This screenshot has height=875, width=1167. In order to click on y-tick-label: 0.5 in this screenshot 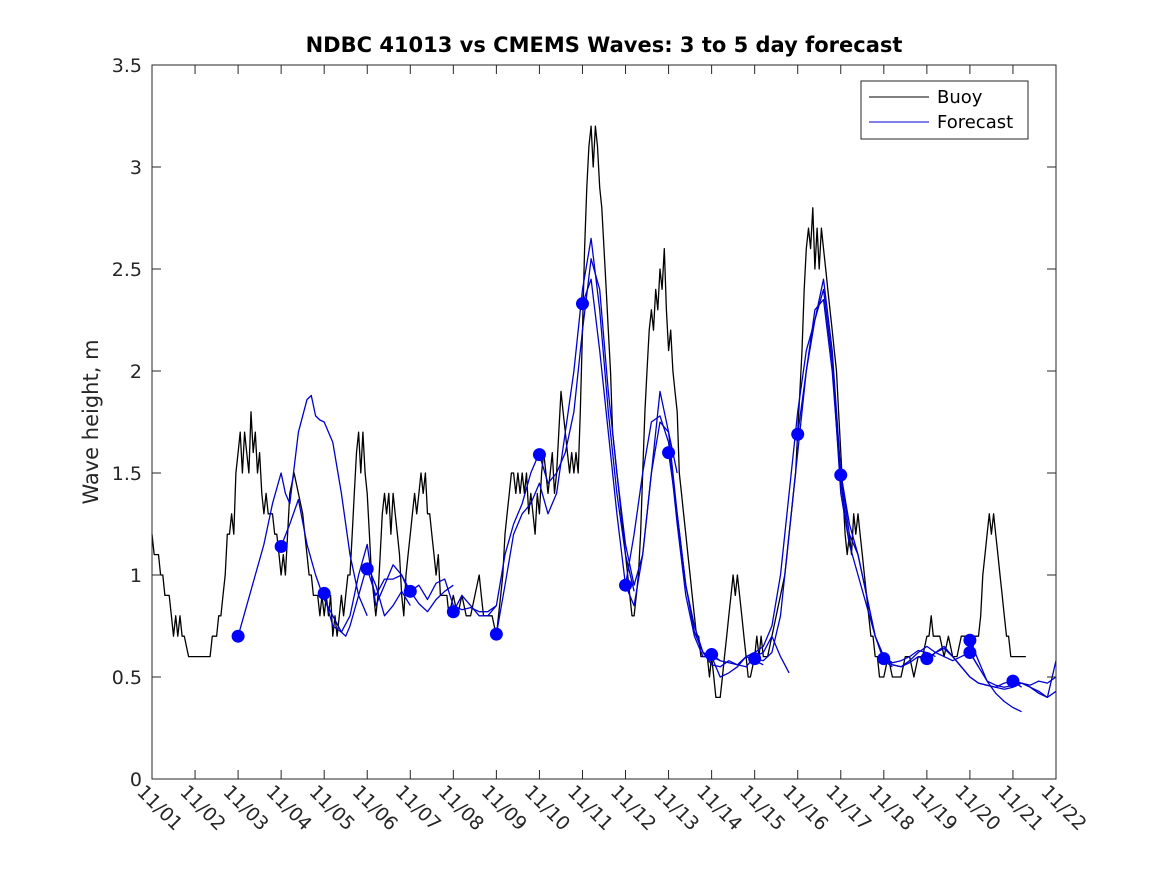, I will do `click(127, 678)`.